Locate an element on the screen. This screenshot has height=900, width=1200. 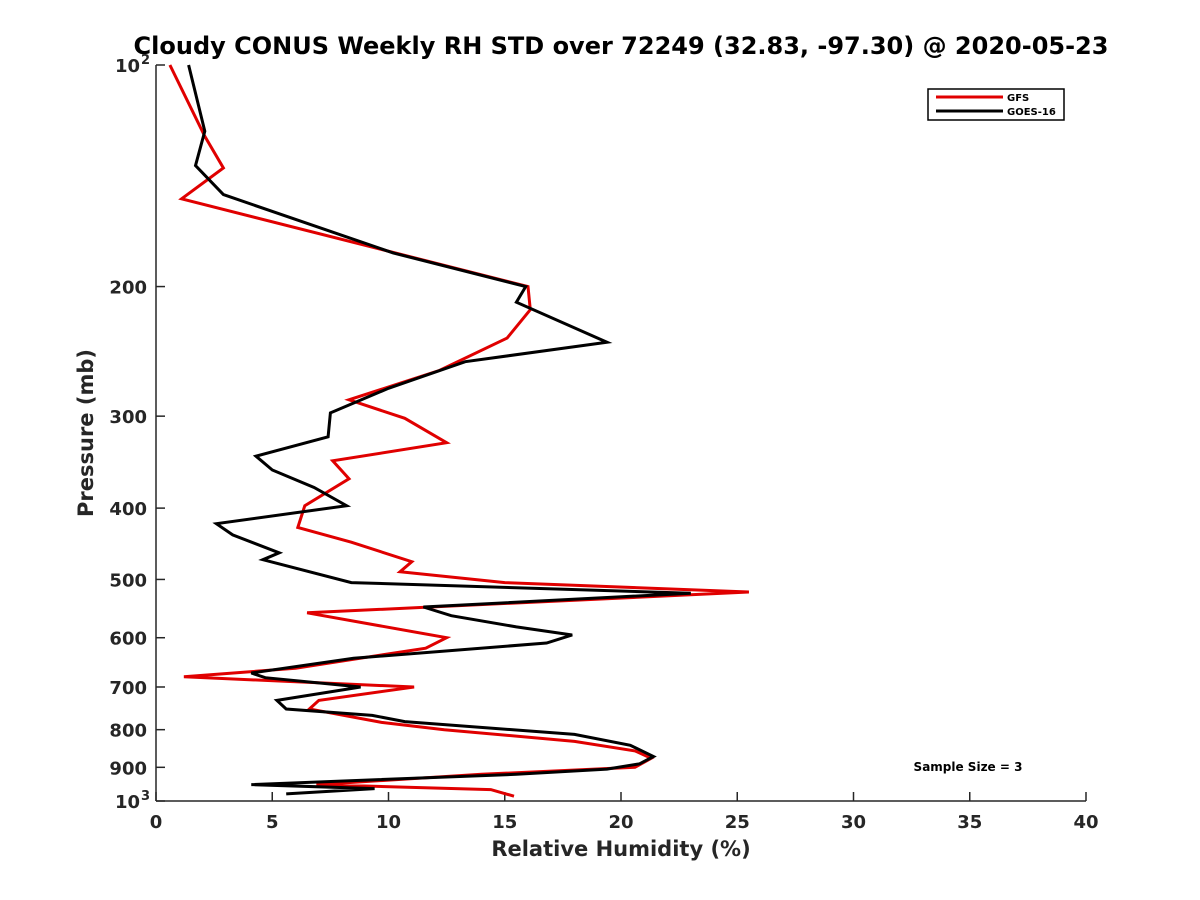
legend: GFS GOES-16 is located at coordinates (996, 104).